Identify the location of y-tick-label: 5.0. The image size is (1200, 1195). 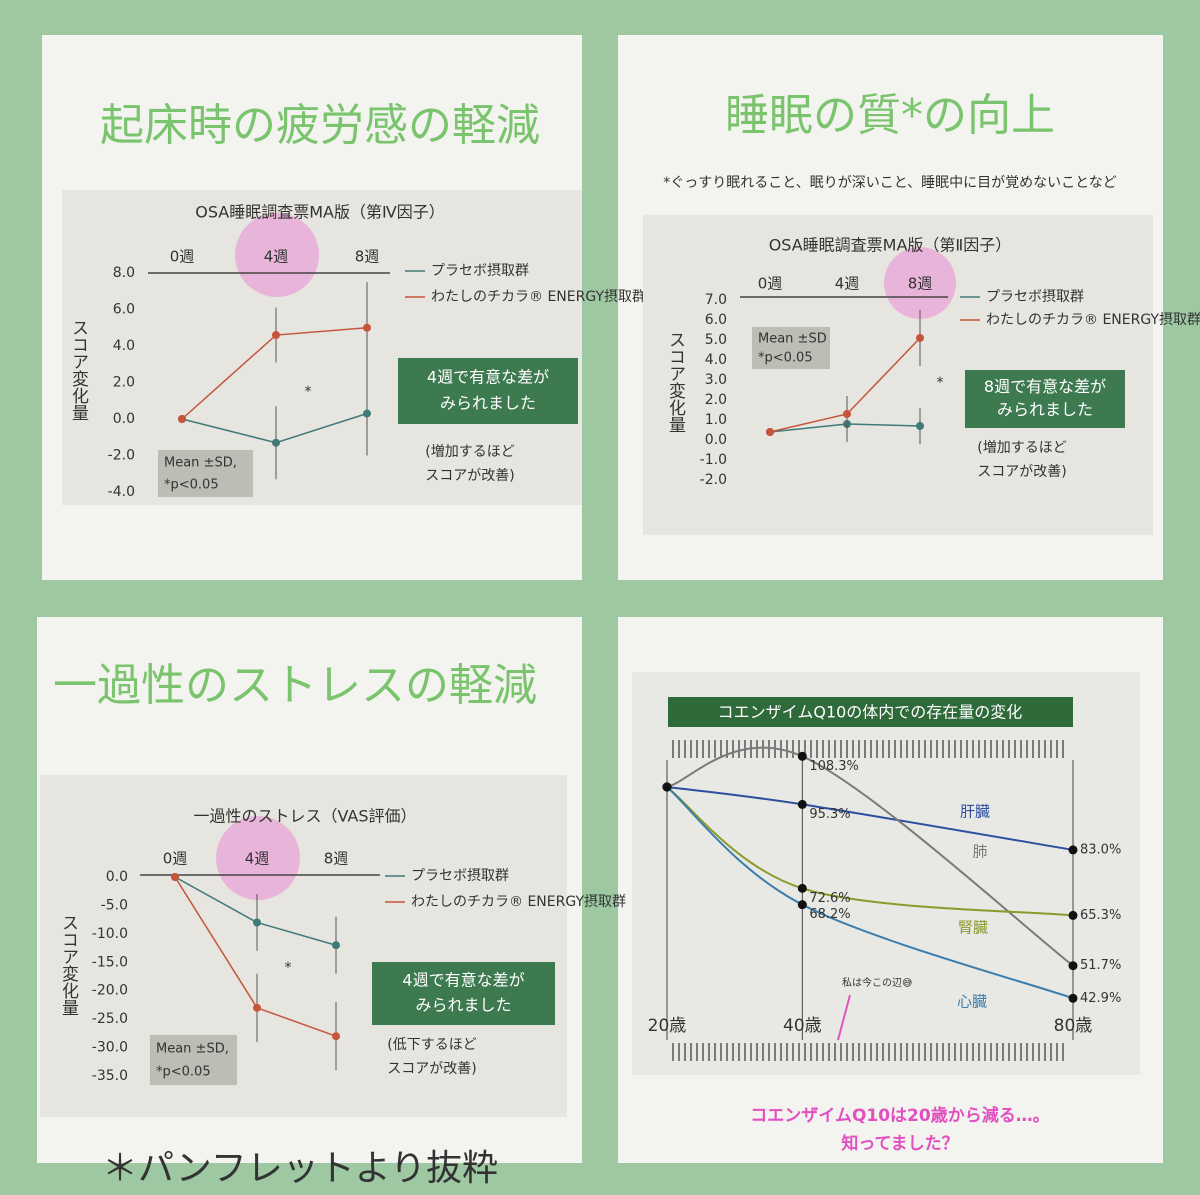
(716, 340).